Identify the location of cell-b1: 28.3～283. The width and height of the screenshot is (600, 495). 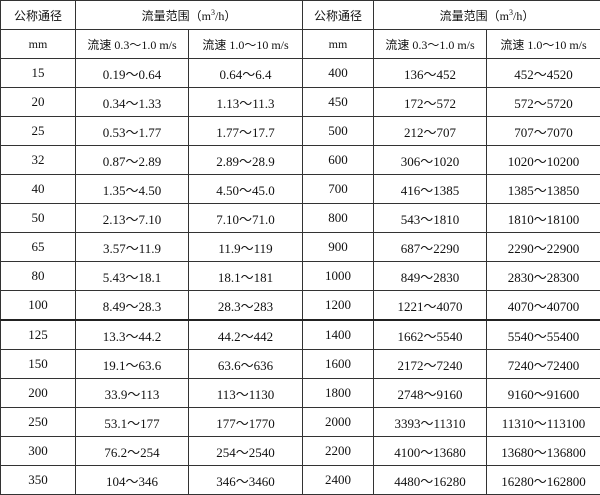
(246, 306).